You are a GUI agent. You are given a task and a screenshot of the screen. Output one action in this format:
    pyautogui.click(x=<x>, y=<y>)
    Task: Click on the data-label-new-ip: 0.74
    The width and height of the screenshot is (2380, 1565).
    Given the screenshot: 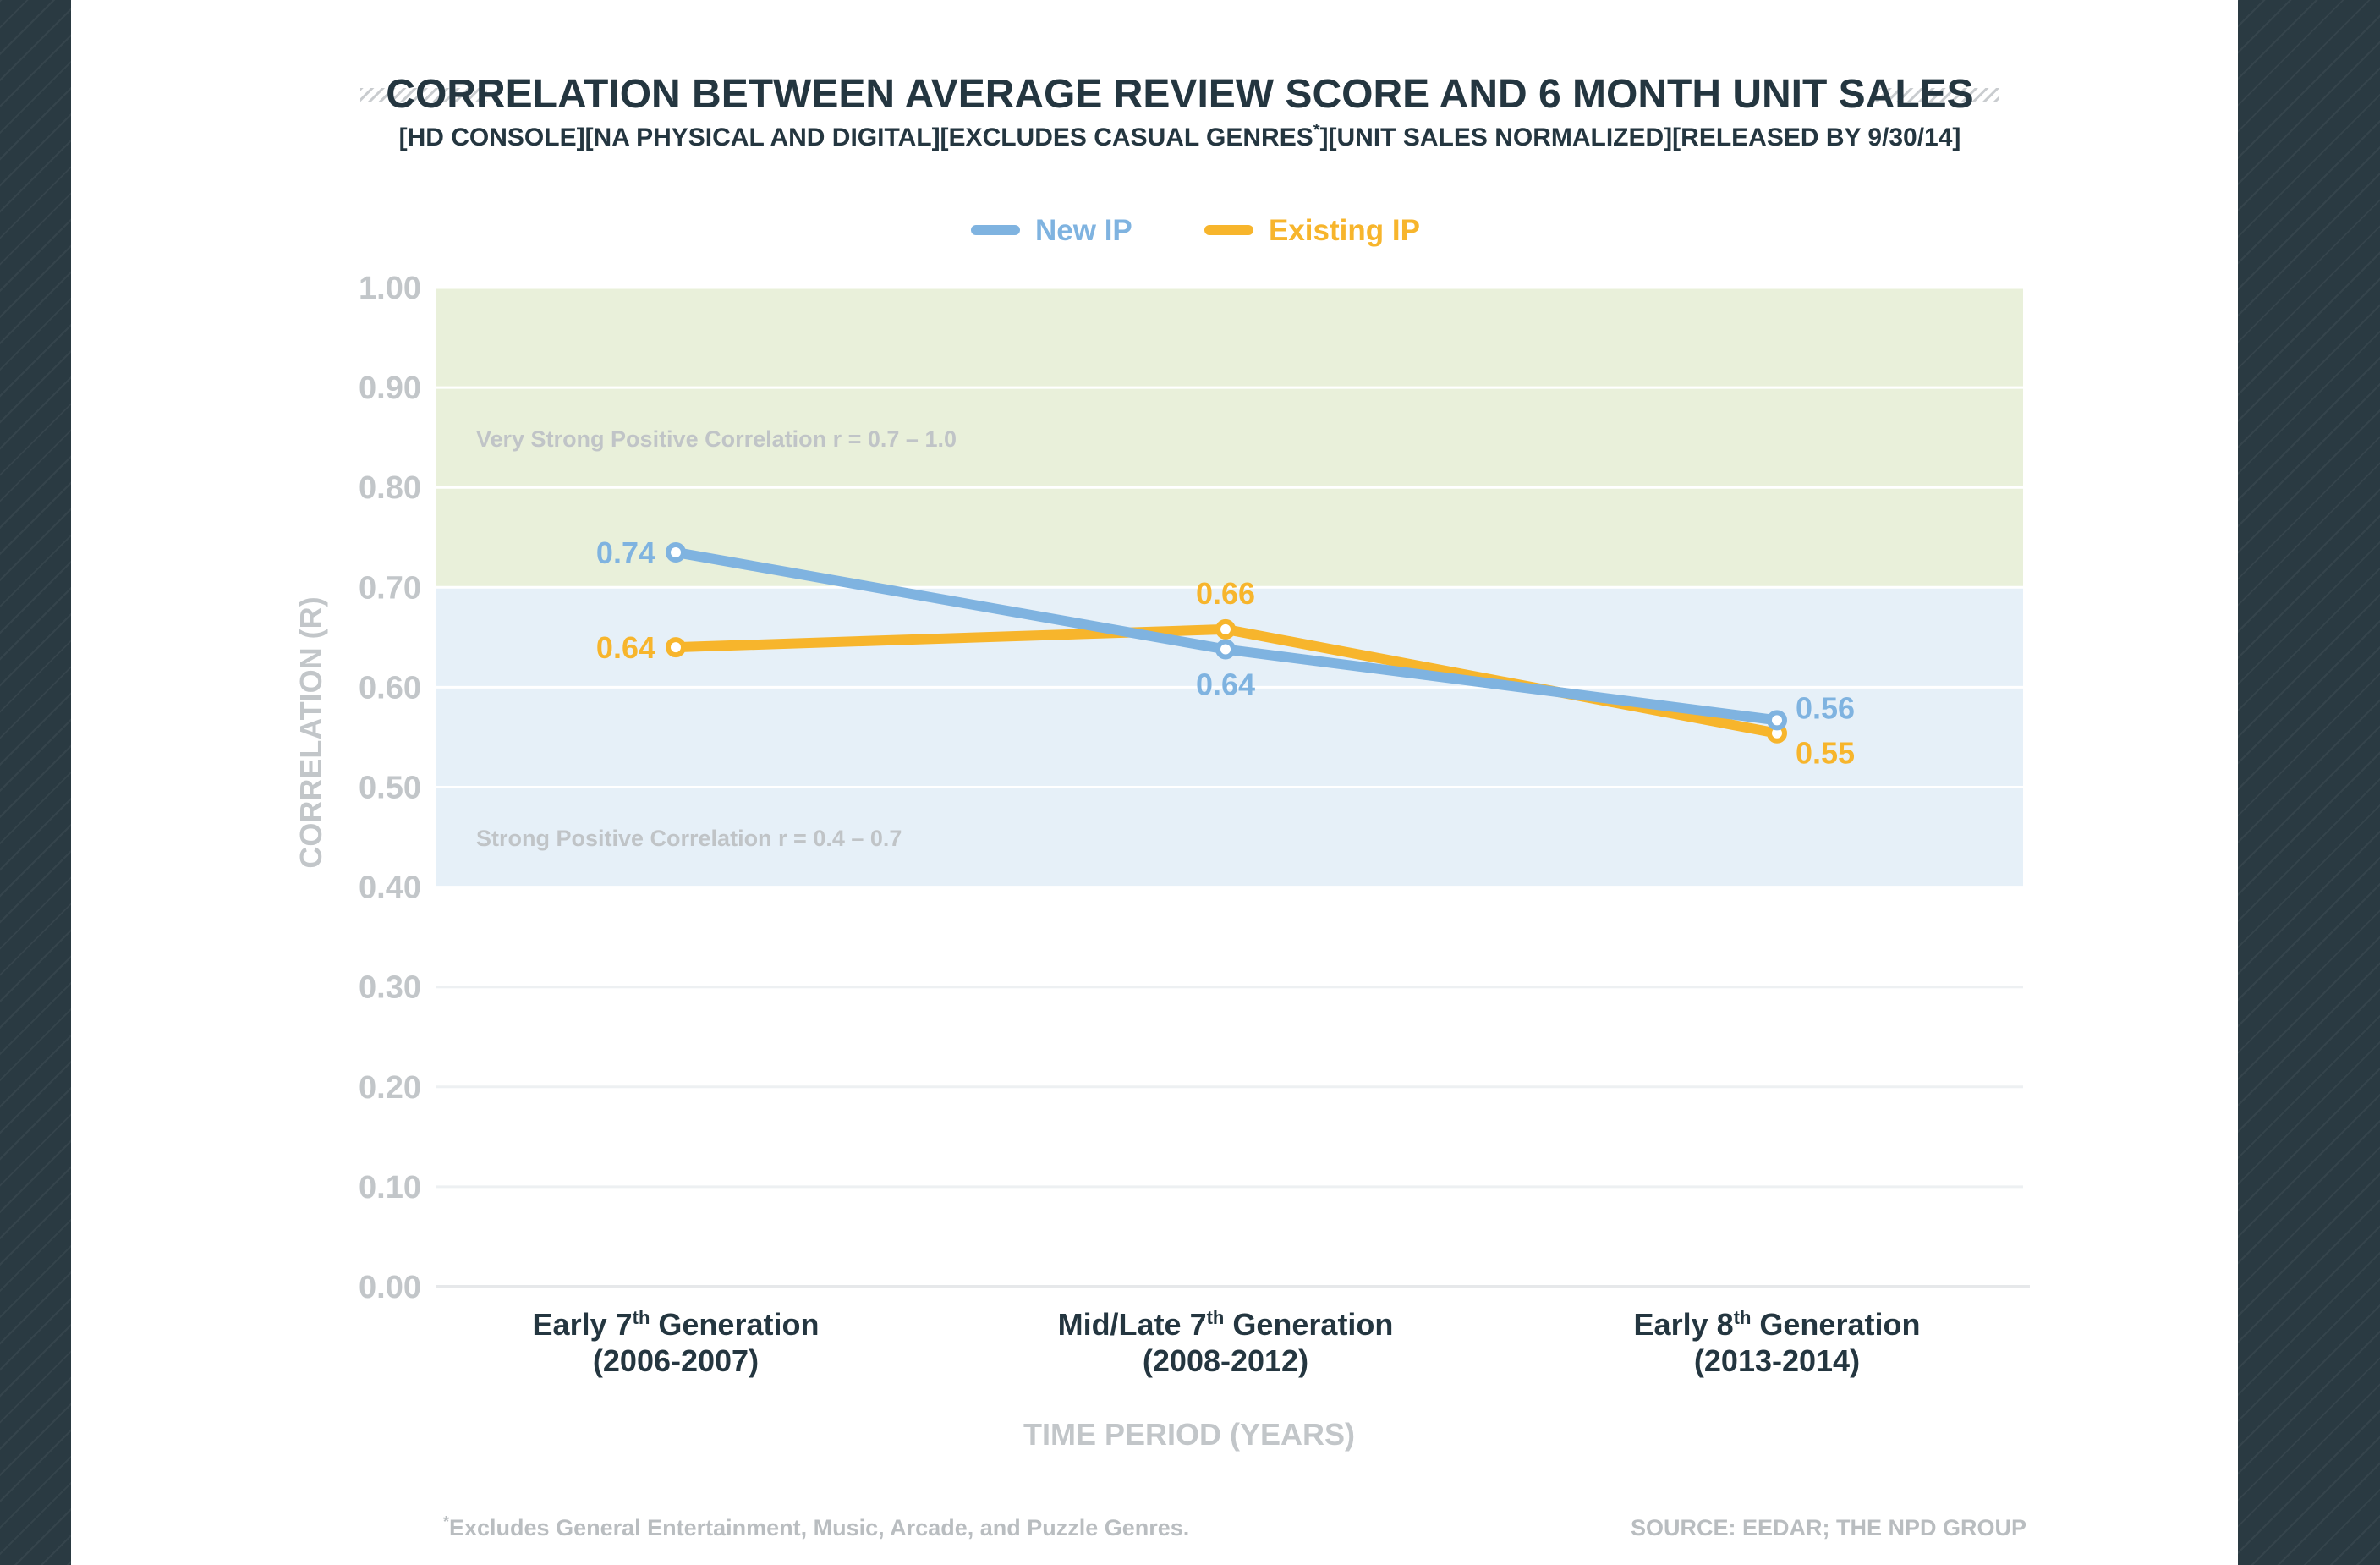 What is the action you would take?
    pyautogui.click(x=626, y=552)
    